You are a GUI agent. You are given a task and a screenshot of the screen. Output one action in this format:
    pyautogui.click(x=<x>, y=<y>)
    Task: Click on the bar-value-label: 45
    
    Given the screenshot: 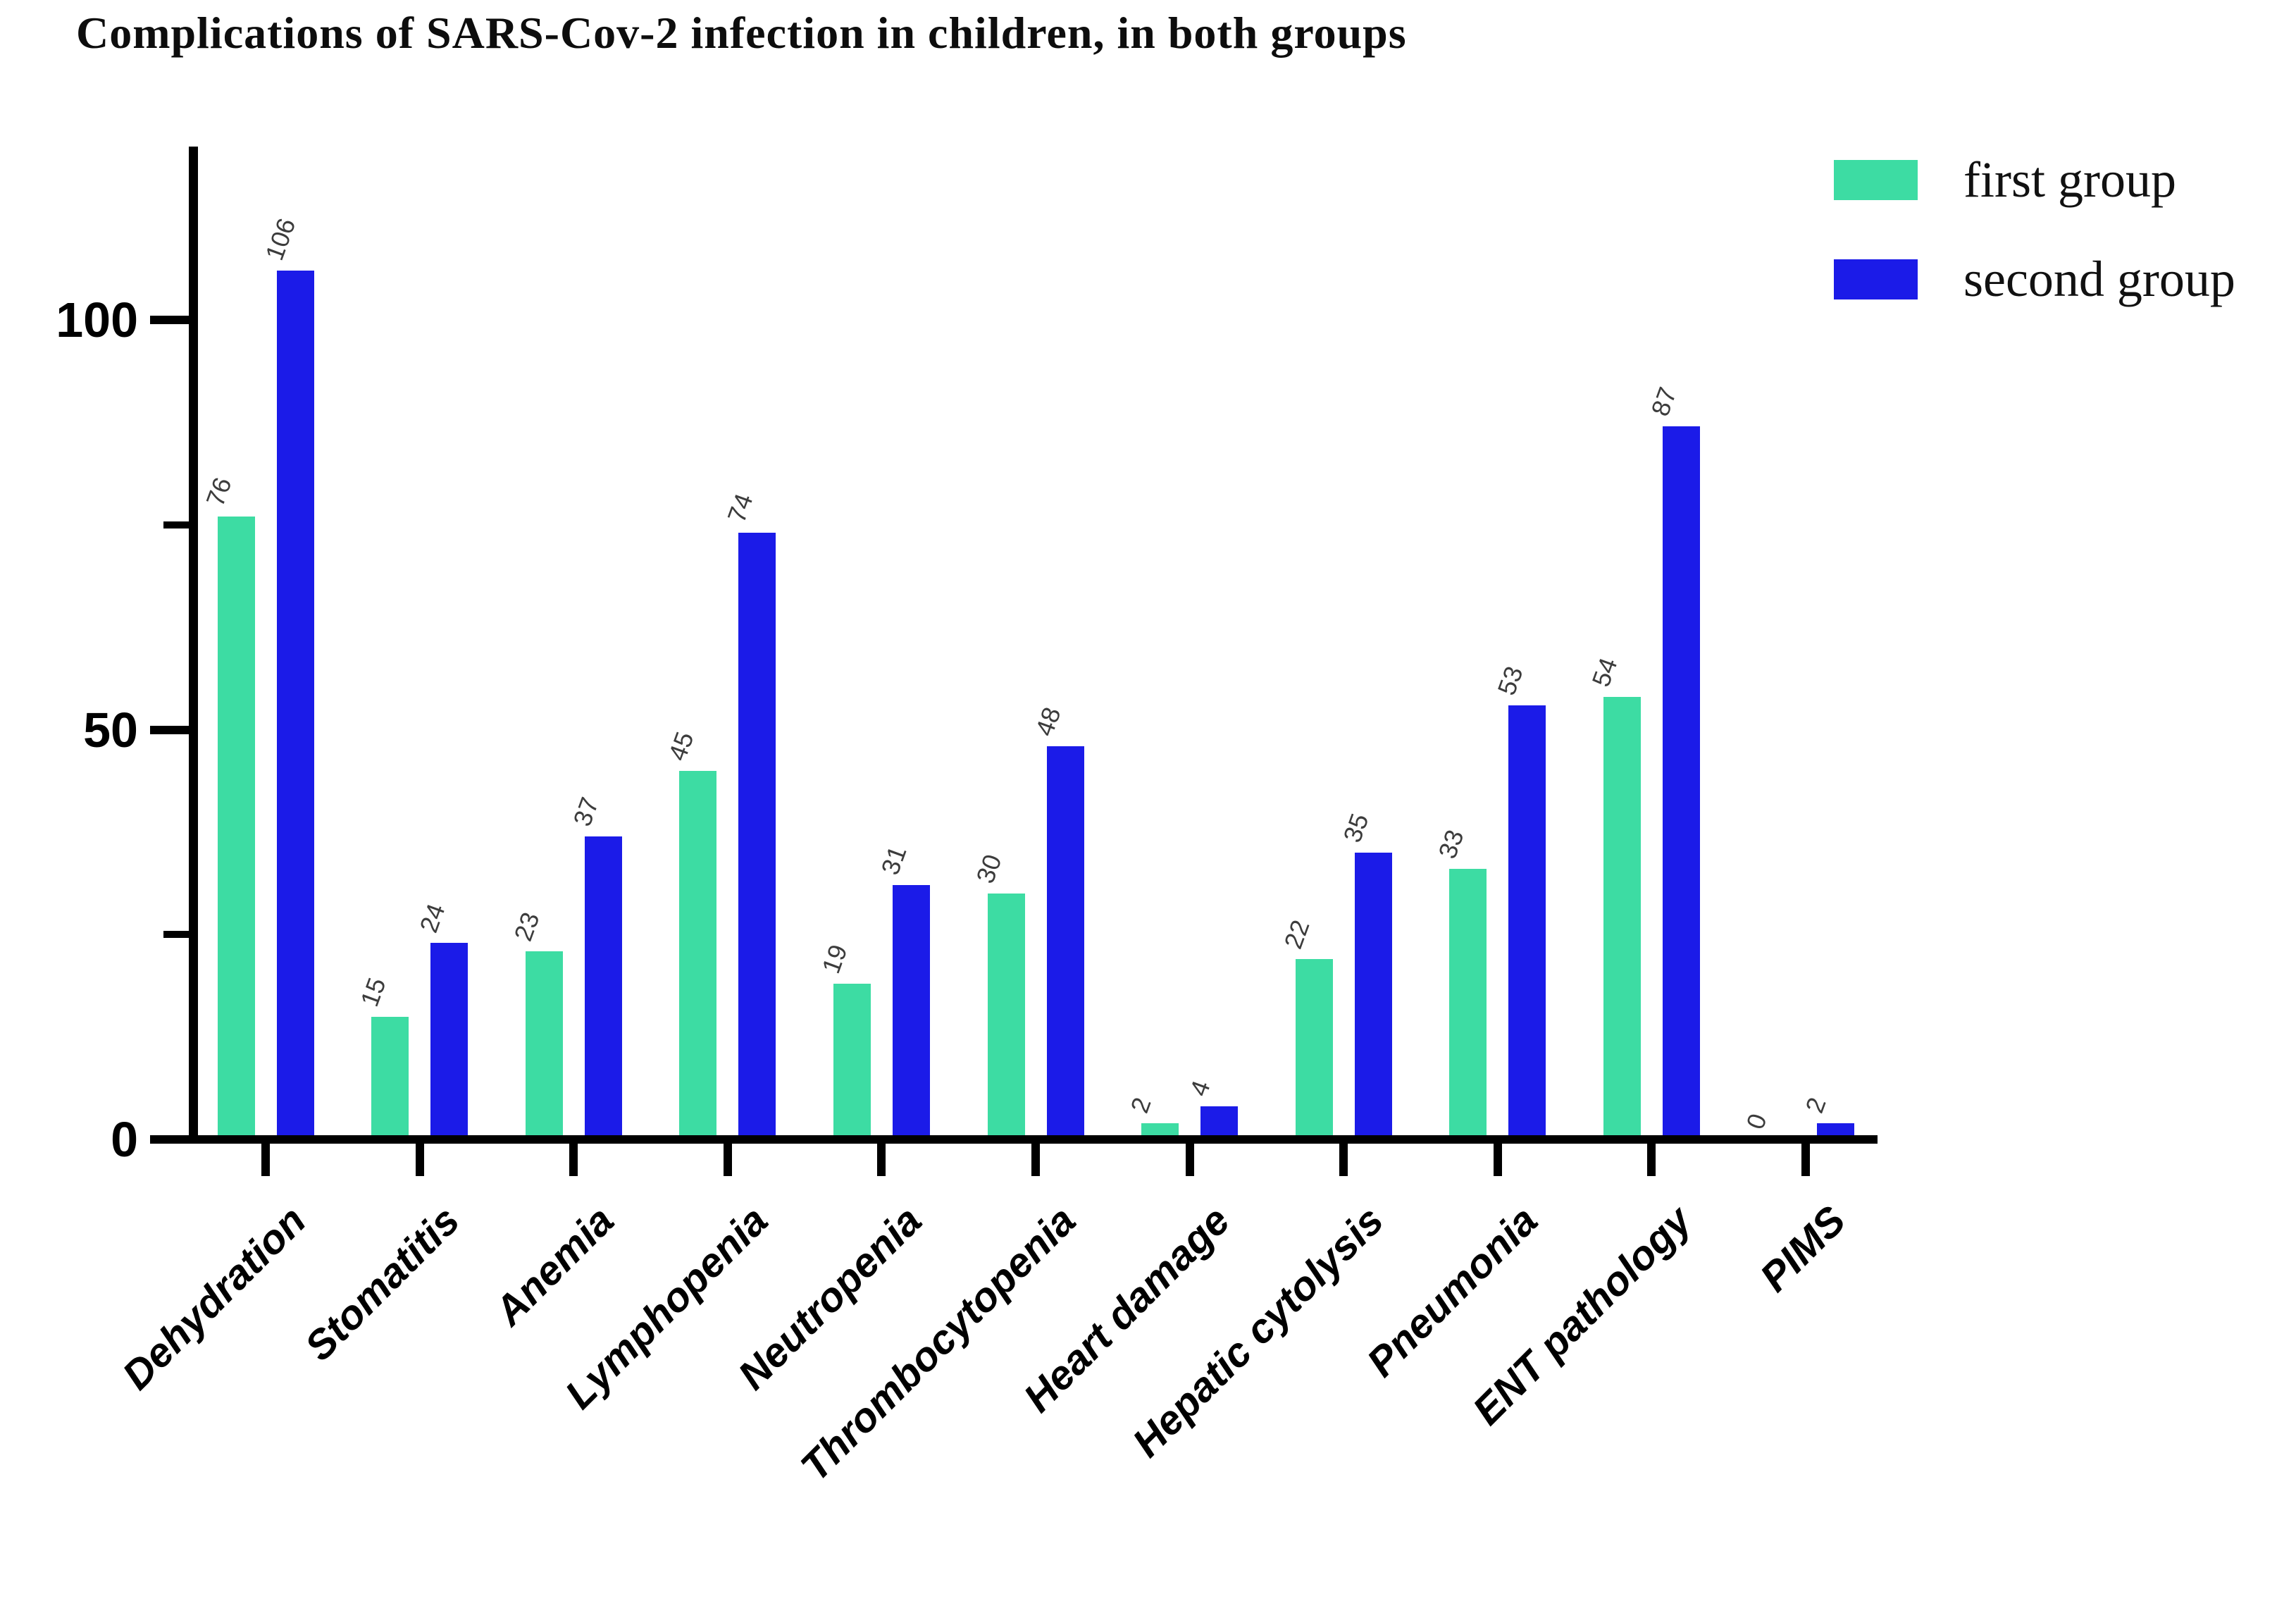 What is the action you would take?
    pyautogui.click(x=681, y=746)
    